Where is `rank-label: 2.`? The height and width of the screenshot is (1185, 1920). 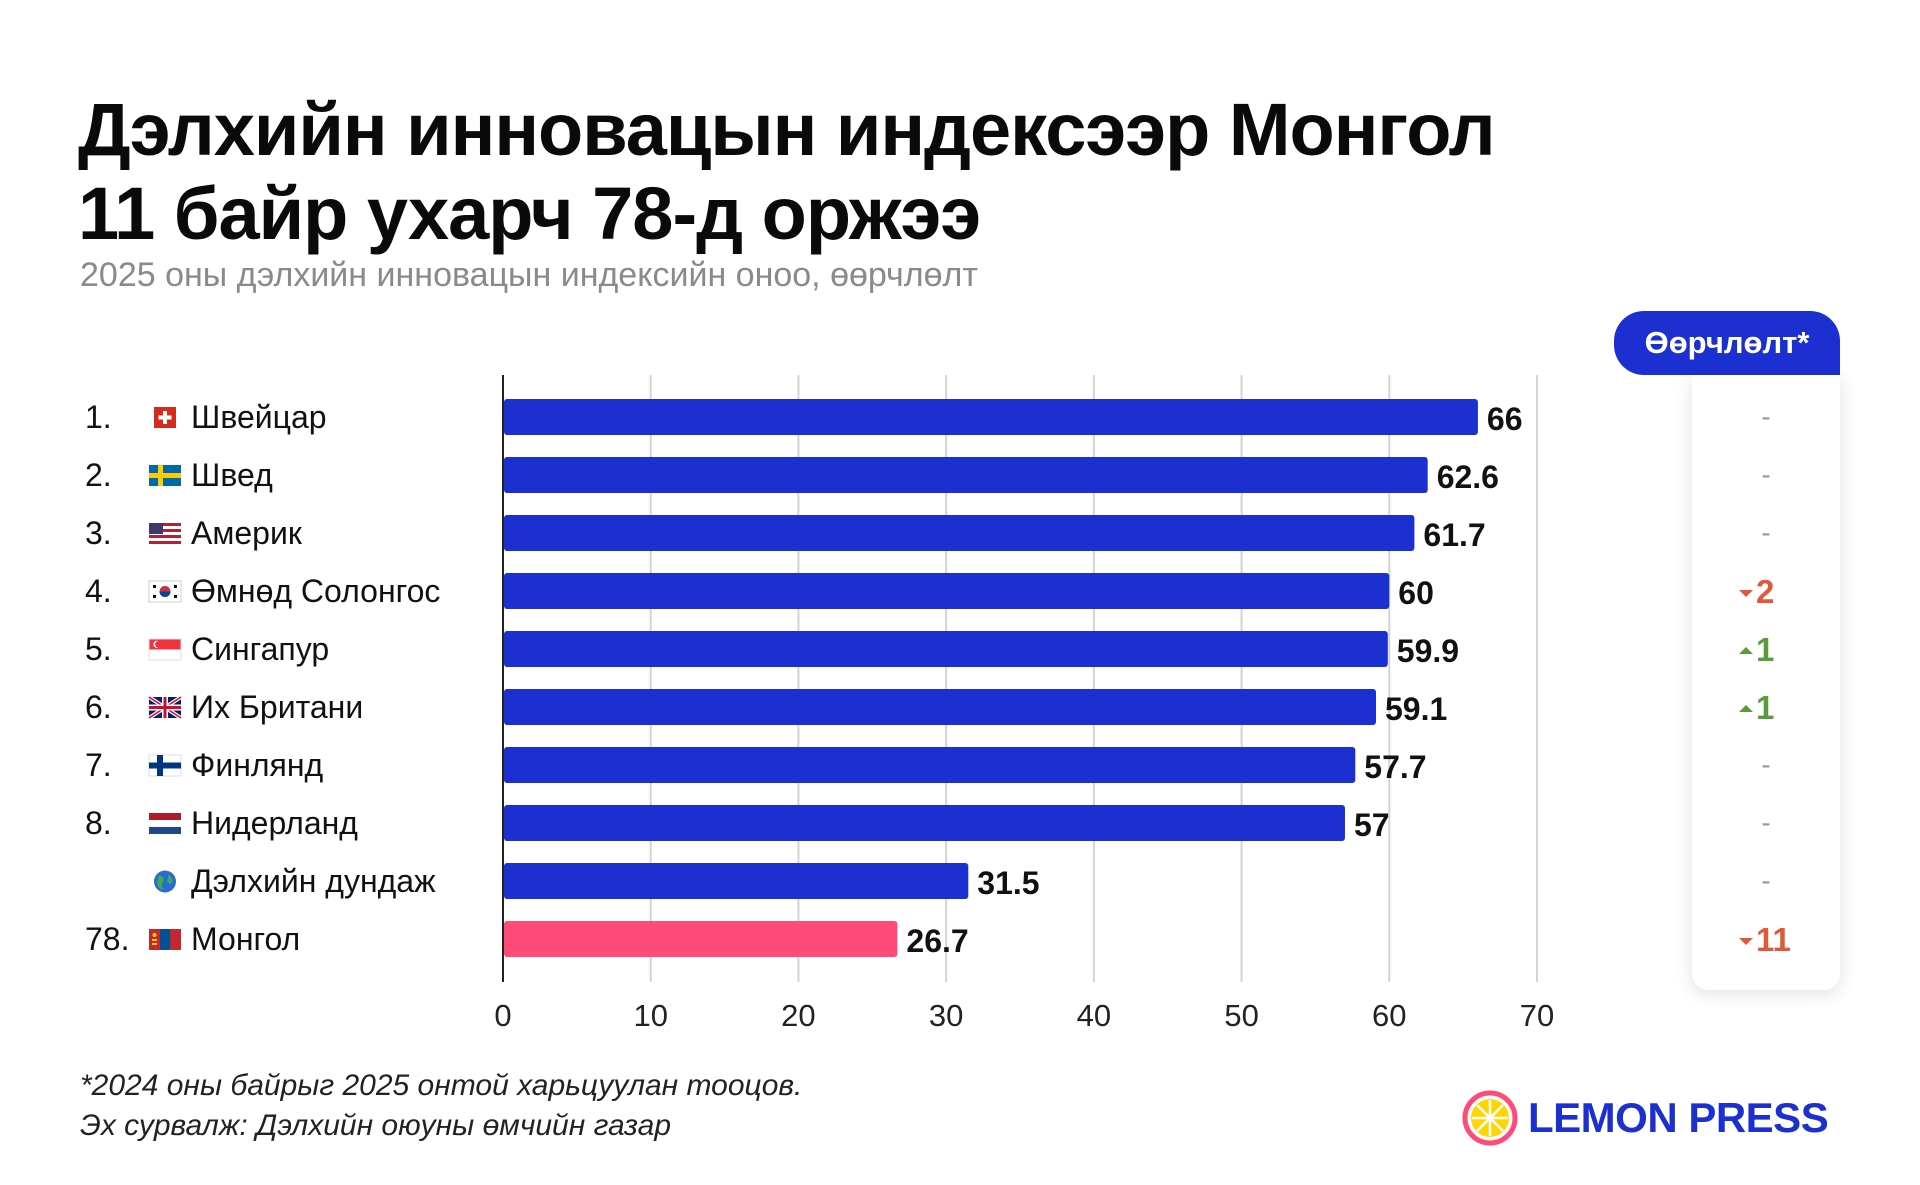
rank-label: 2. is located at coordinates (98, 475).